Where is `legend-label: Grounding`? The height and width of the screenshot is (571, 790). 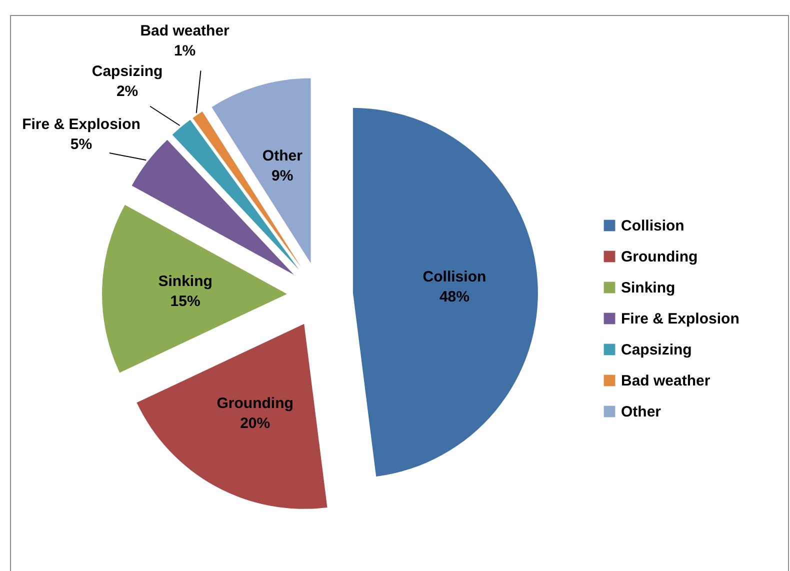
legend-label: Grounding is located at coordinates (659, 257).